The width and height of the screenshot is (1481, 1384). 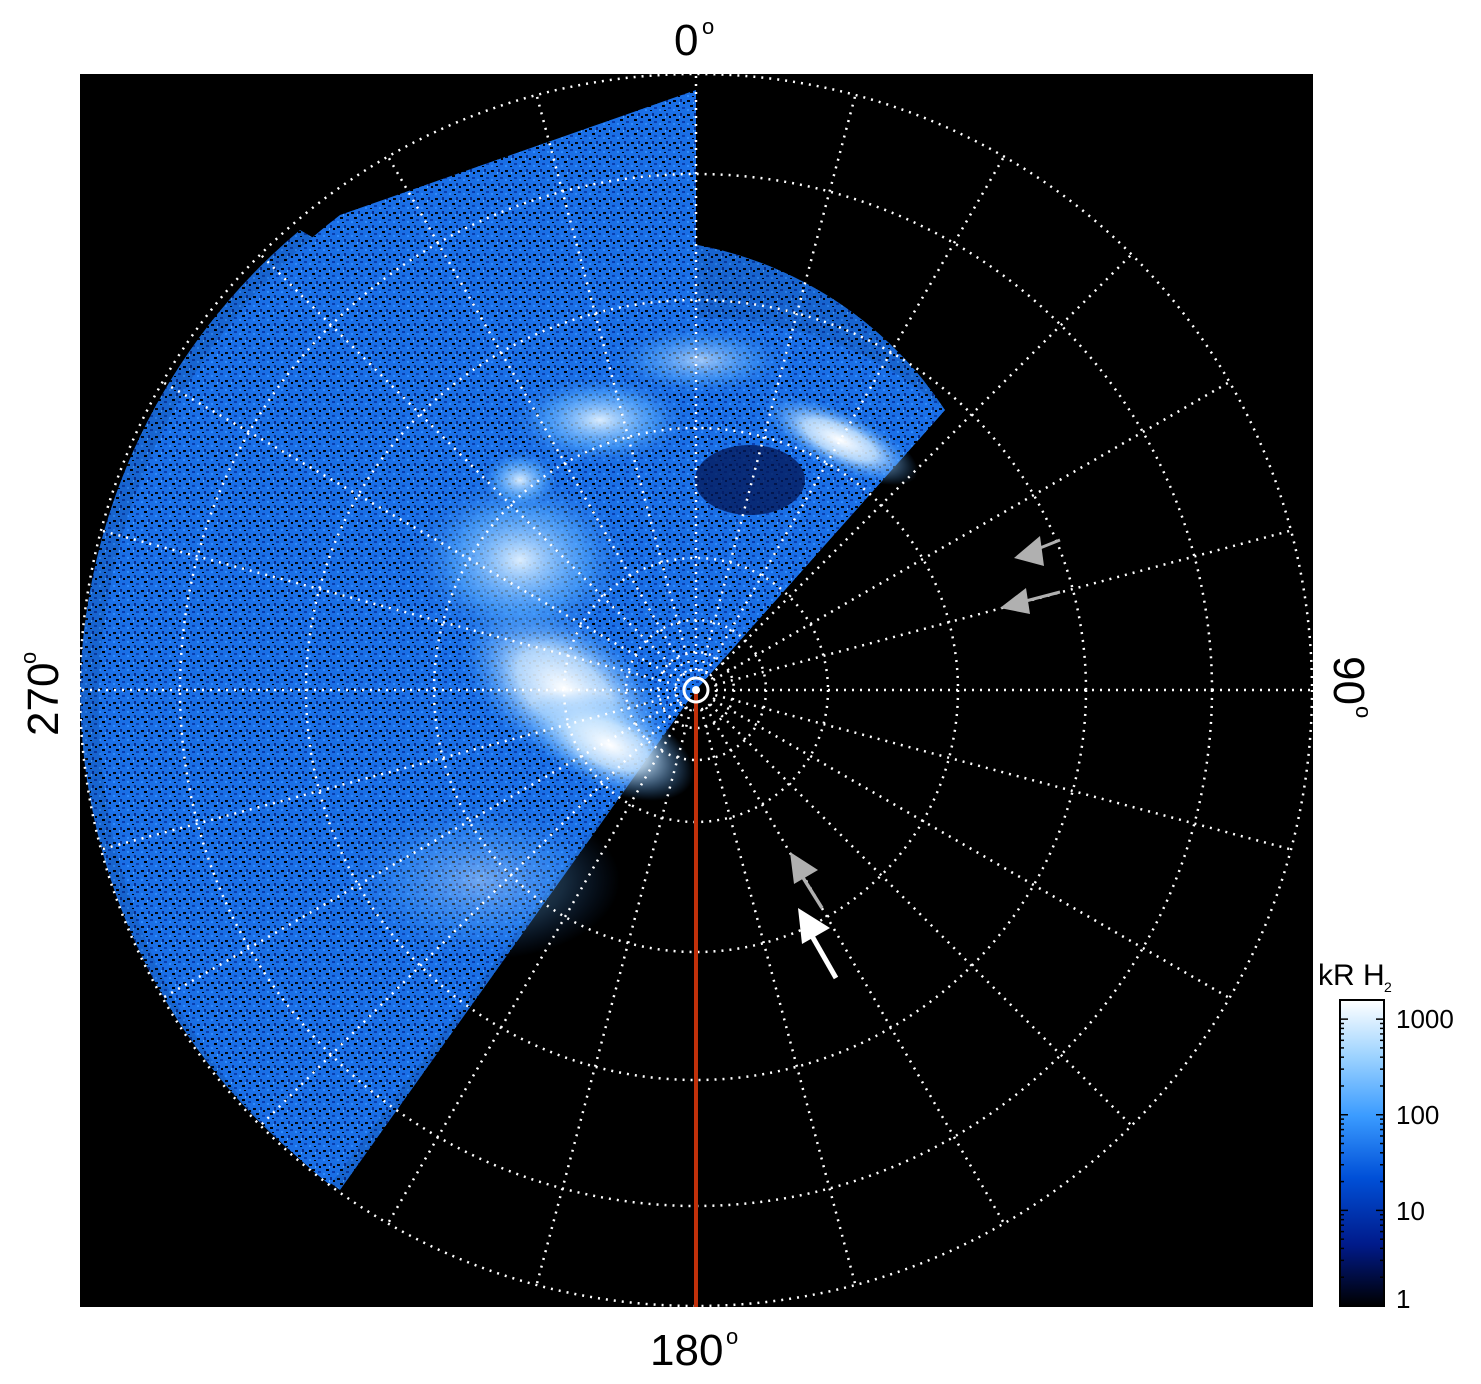 I want to click on colorbar-tick-label: 1, so click(x=1403, y=1299).